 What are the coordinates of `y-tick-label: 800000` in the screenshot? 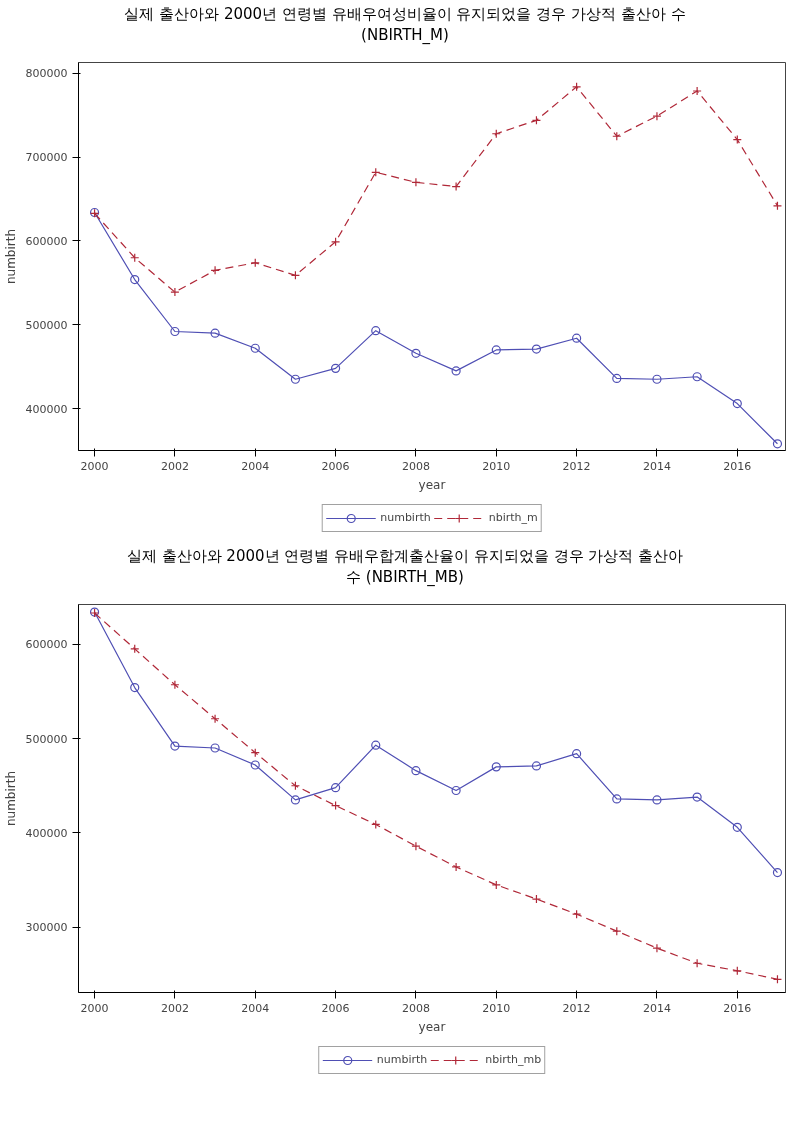 It's located at (46, 74).